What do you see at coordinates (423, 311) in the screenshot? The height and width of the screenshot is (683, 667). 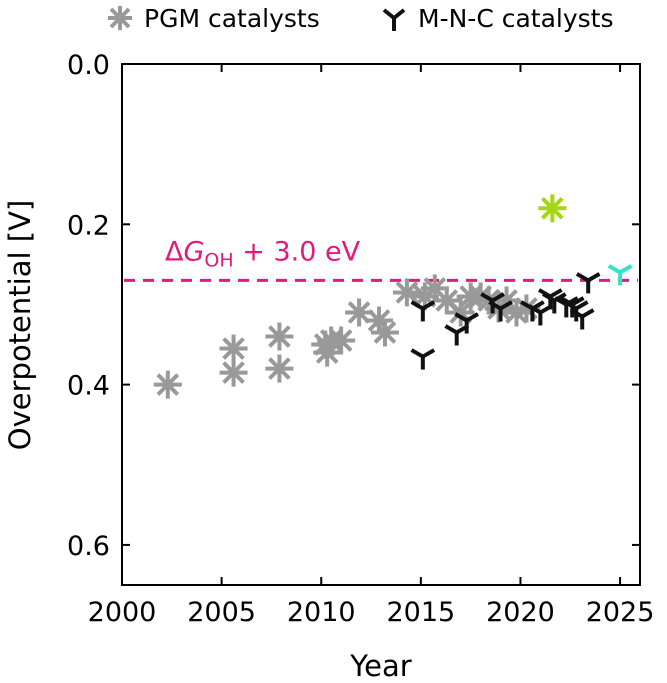 I see `tri-marker-s1-p0` at bounding box center [423, 311].